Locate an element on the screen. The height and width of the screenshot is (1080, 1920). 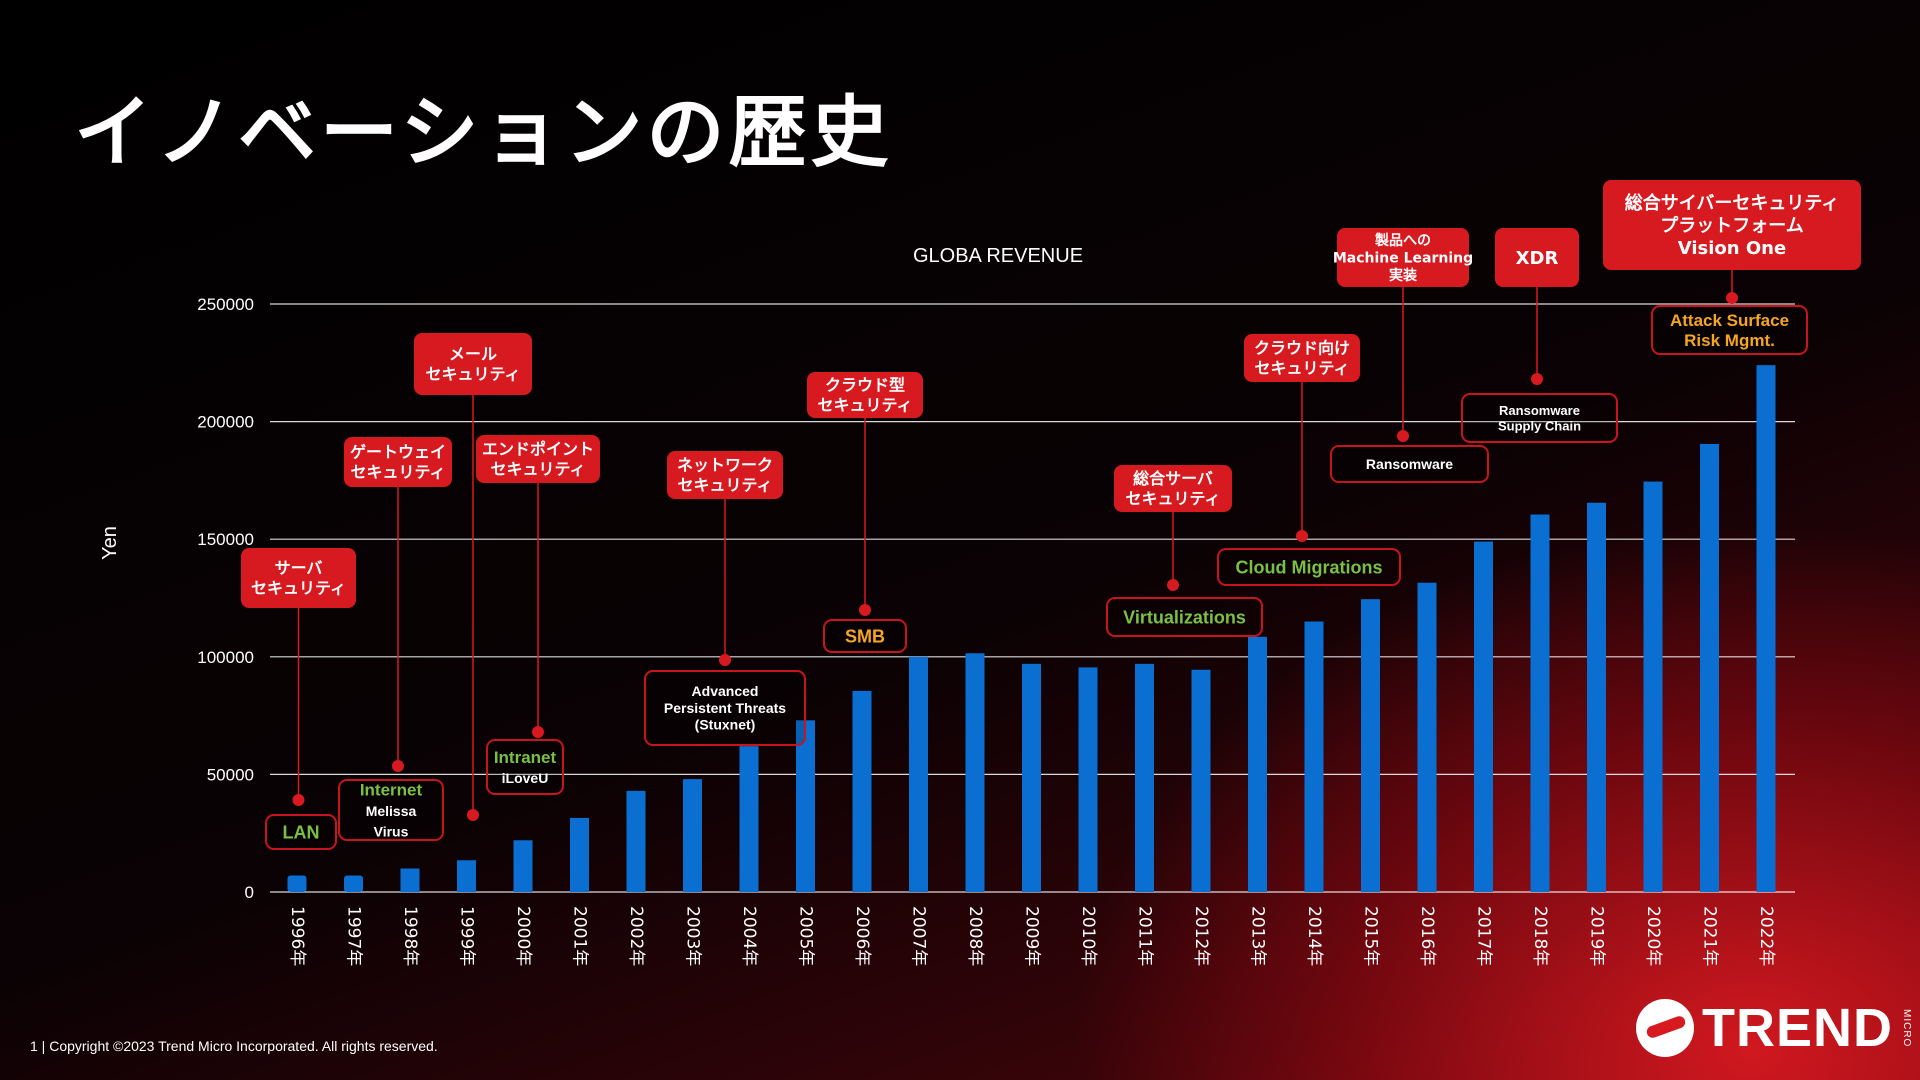
threat-callout-label: Virus is located at coordinates (391, 831).